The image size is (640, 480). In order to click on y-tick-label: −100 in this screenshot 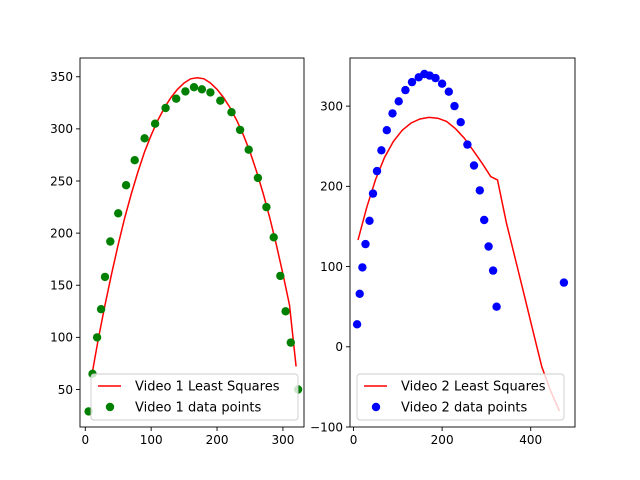, I will do `click(326, 427)`.